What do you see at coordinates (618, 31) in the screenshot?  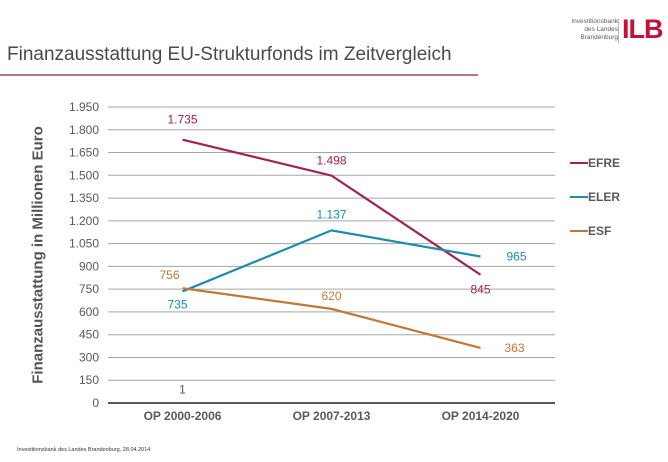 I see `logo-separator` at bounding box center [618, 31].